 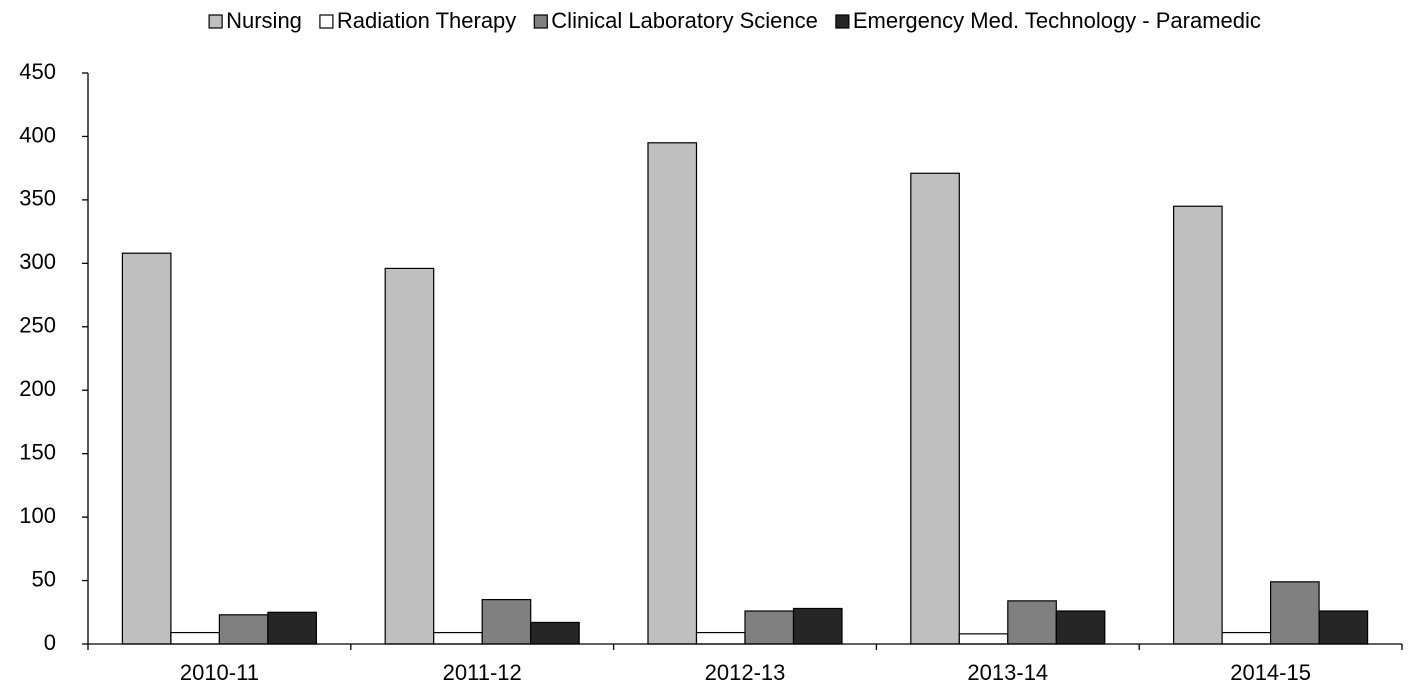 What do you see at coordinates (1057, 20) in the screenshot?
I see `legend-label: Emergency Med. Technology - Paramedic` at bounding box center [1057, 20].